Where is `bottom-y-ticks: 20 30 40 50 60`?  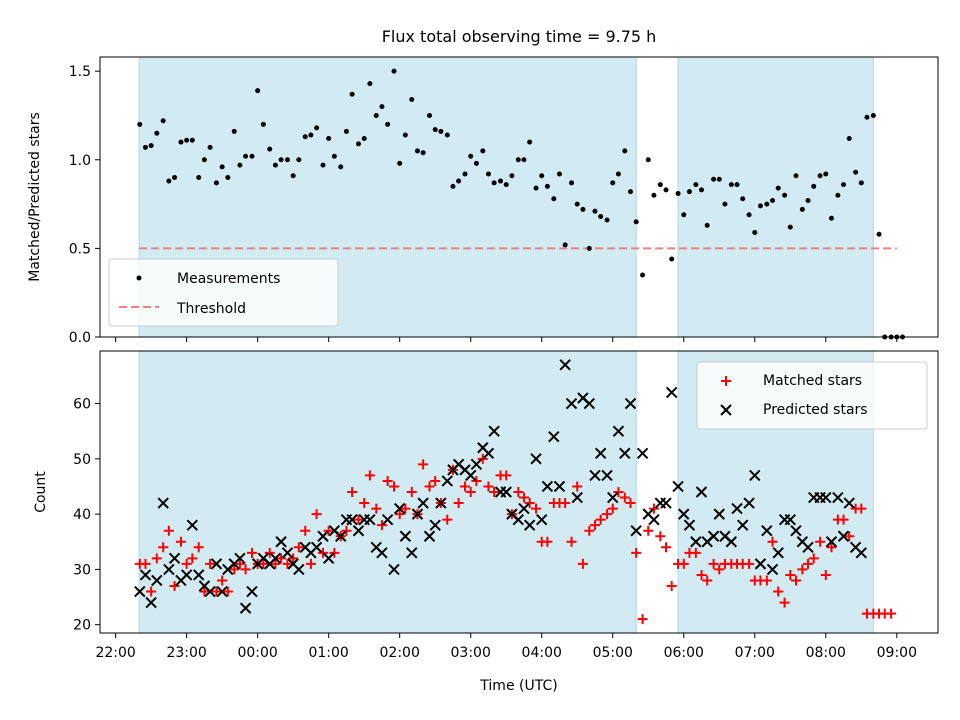 bottom-y-ticks: 20 30 40 50 60 is located at coordinates (86, 515).